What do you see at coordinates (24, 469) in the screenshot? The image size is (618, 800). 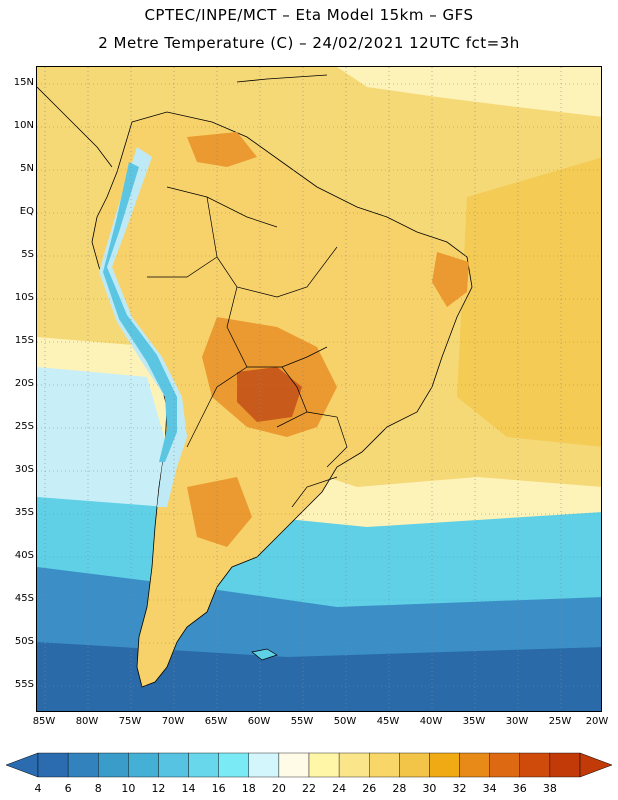 I see `lat-label-30s: 30S` at bounding box center [24, 469].